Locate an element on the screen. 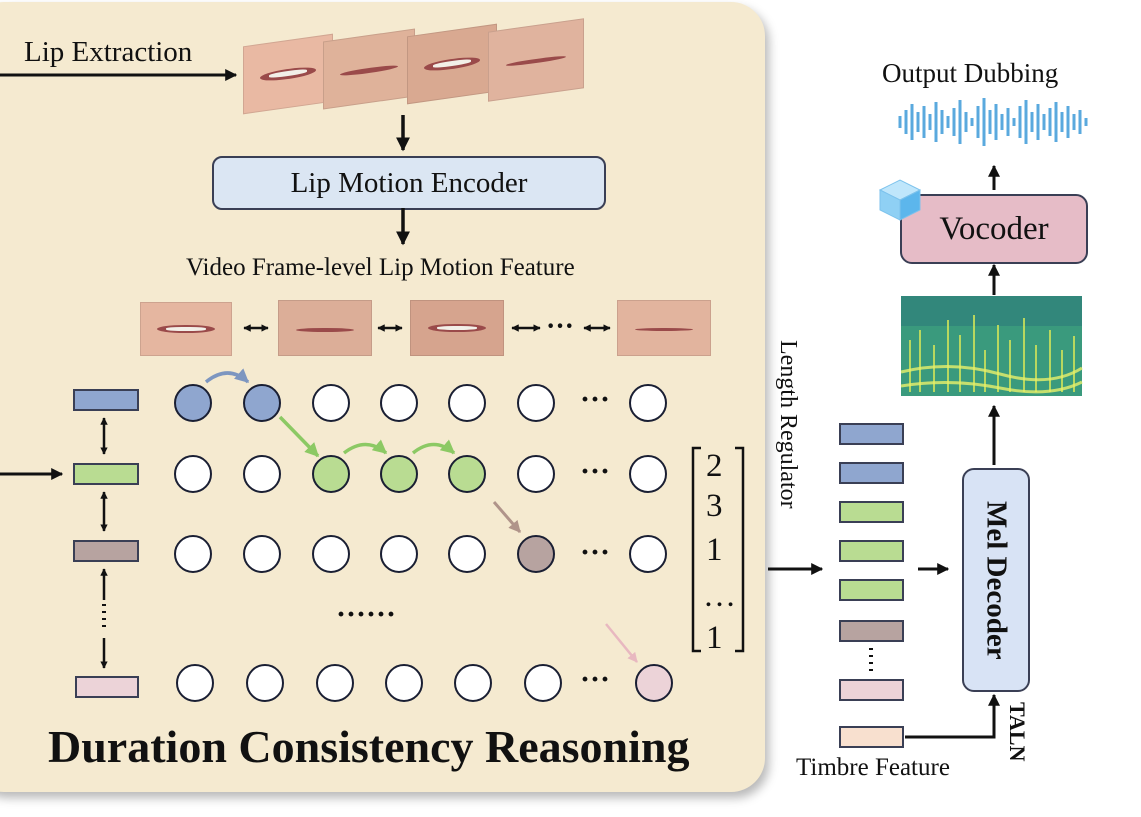  lip-motion-encoder-box: Lip Motion Encoder is located at coordinates (409, 183).